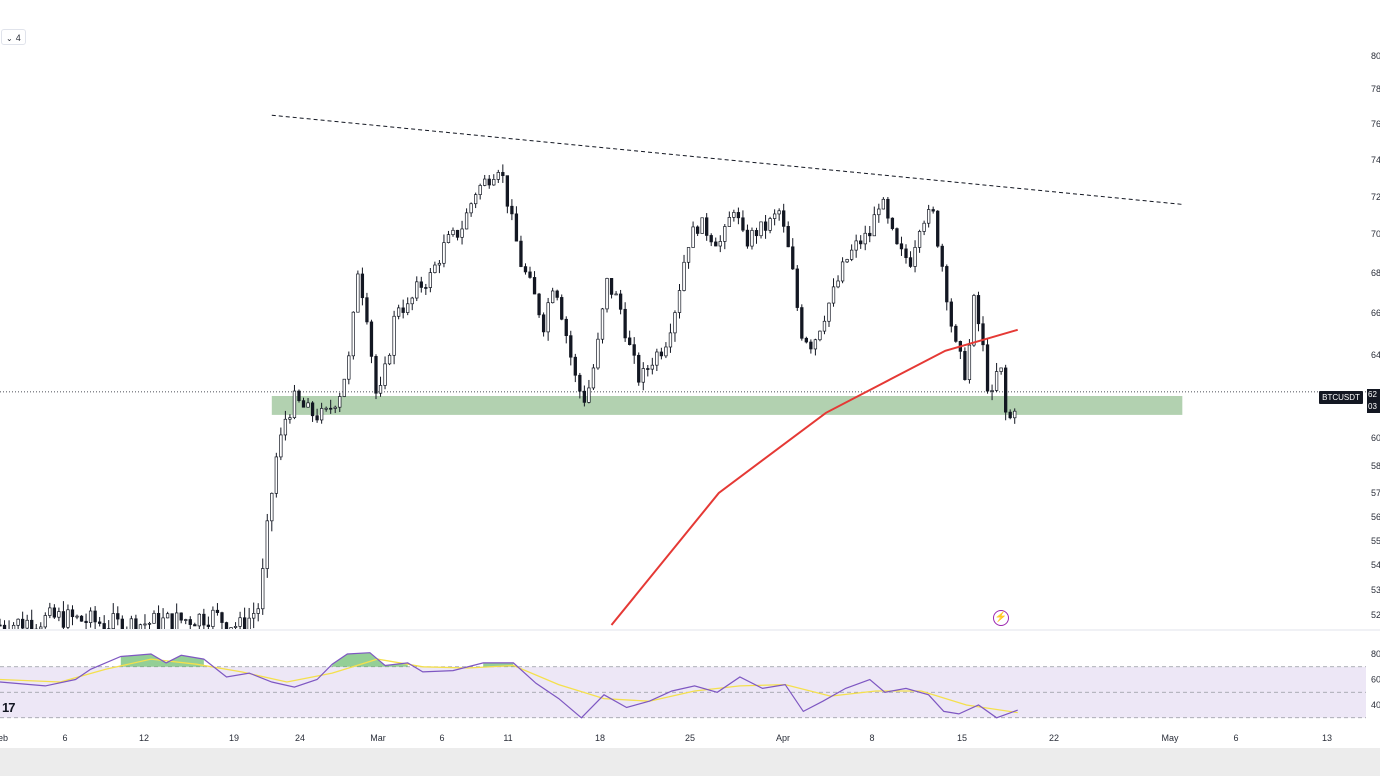  I want to click on trendline-layer, so click(727, 159).